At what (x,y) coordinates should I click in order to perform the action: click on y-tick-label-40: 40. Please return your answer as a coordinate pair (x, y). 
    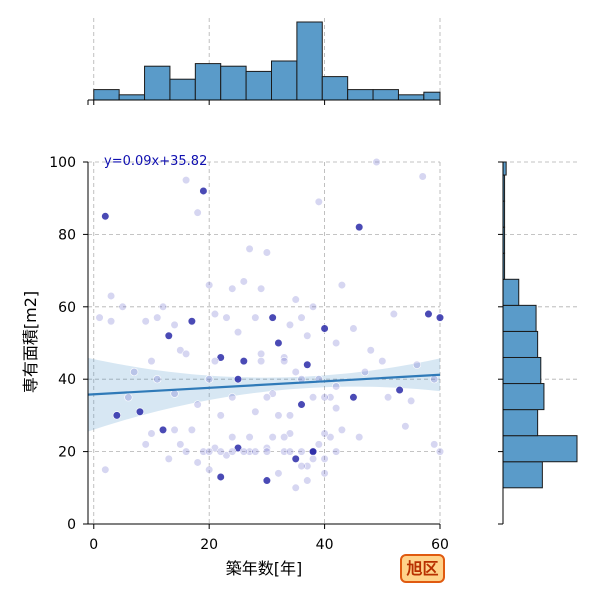
    Looking at the image, I should click on (67, 380).